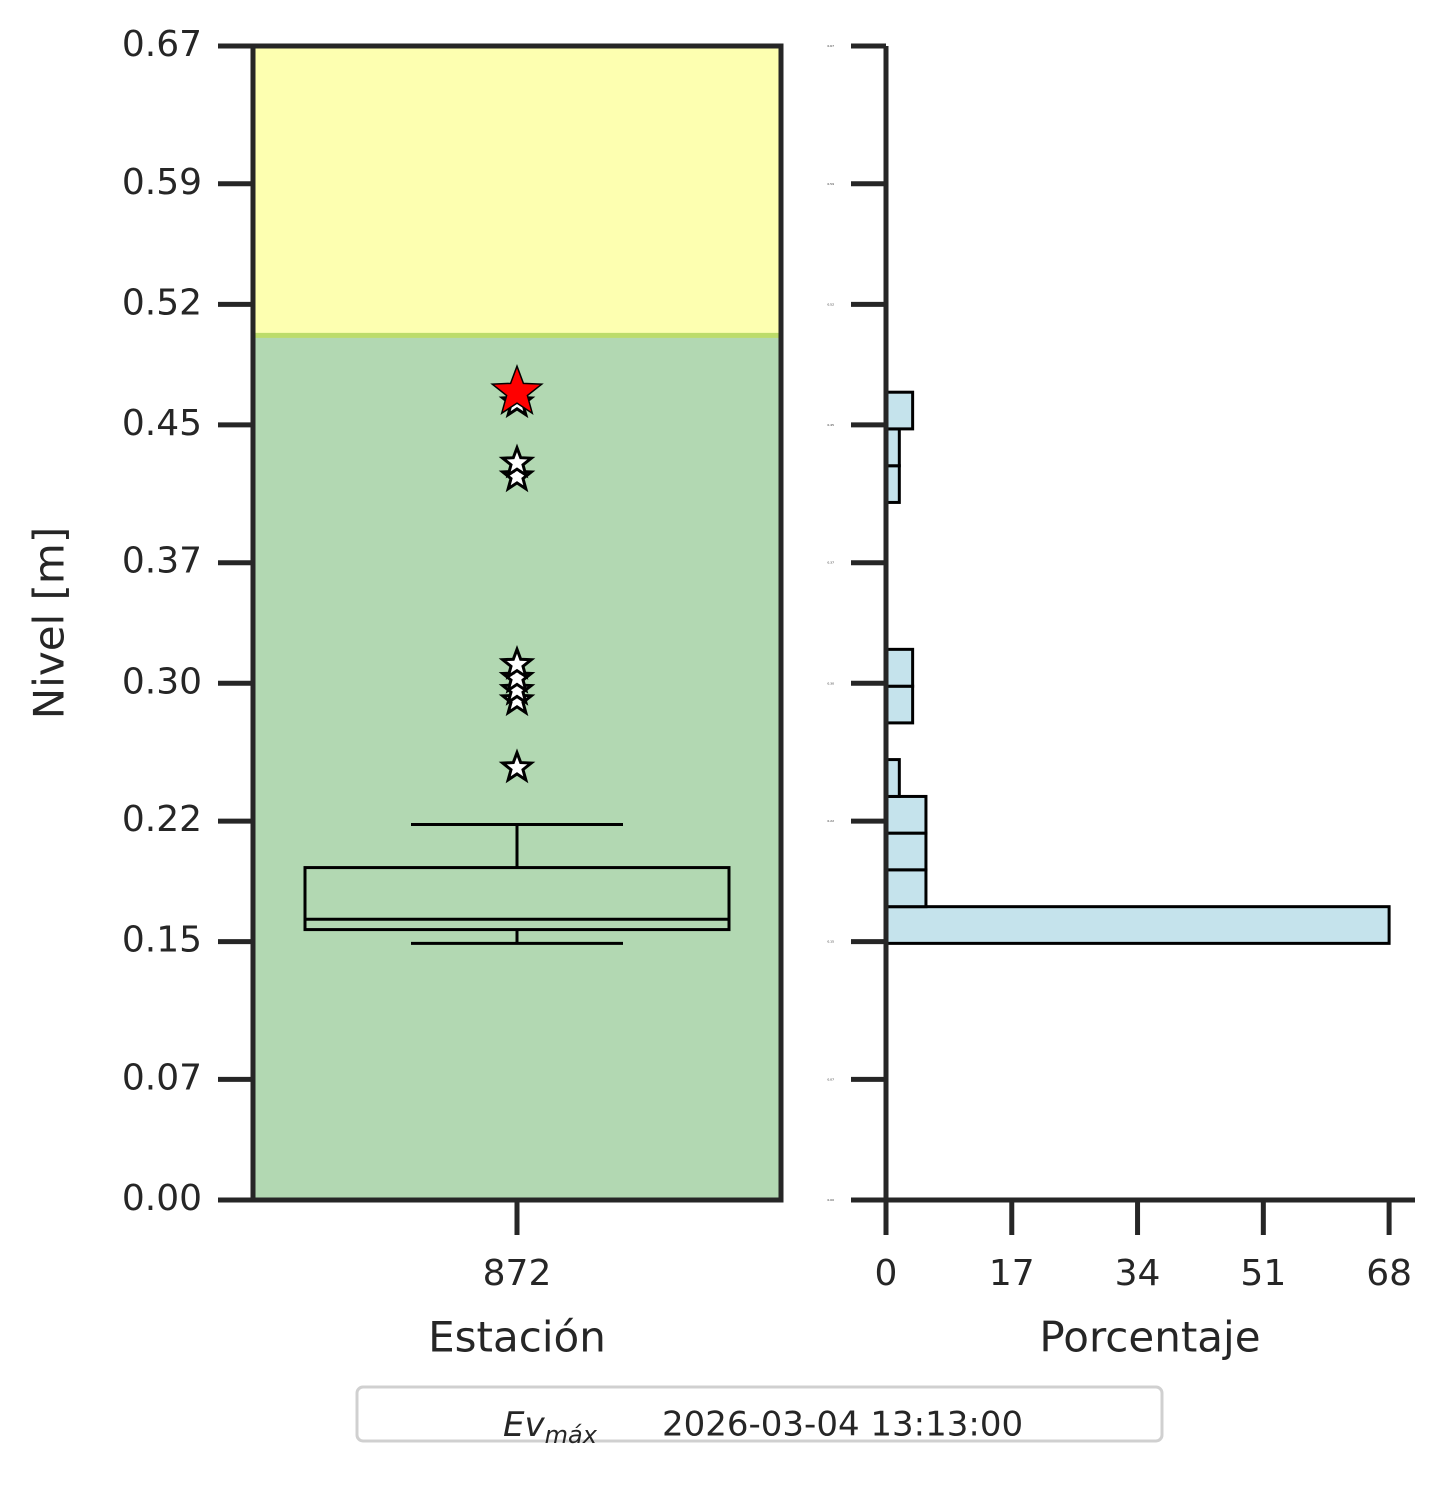  I want to click on box, so click(517, 899).